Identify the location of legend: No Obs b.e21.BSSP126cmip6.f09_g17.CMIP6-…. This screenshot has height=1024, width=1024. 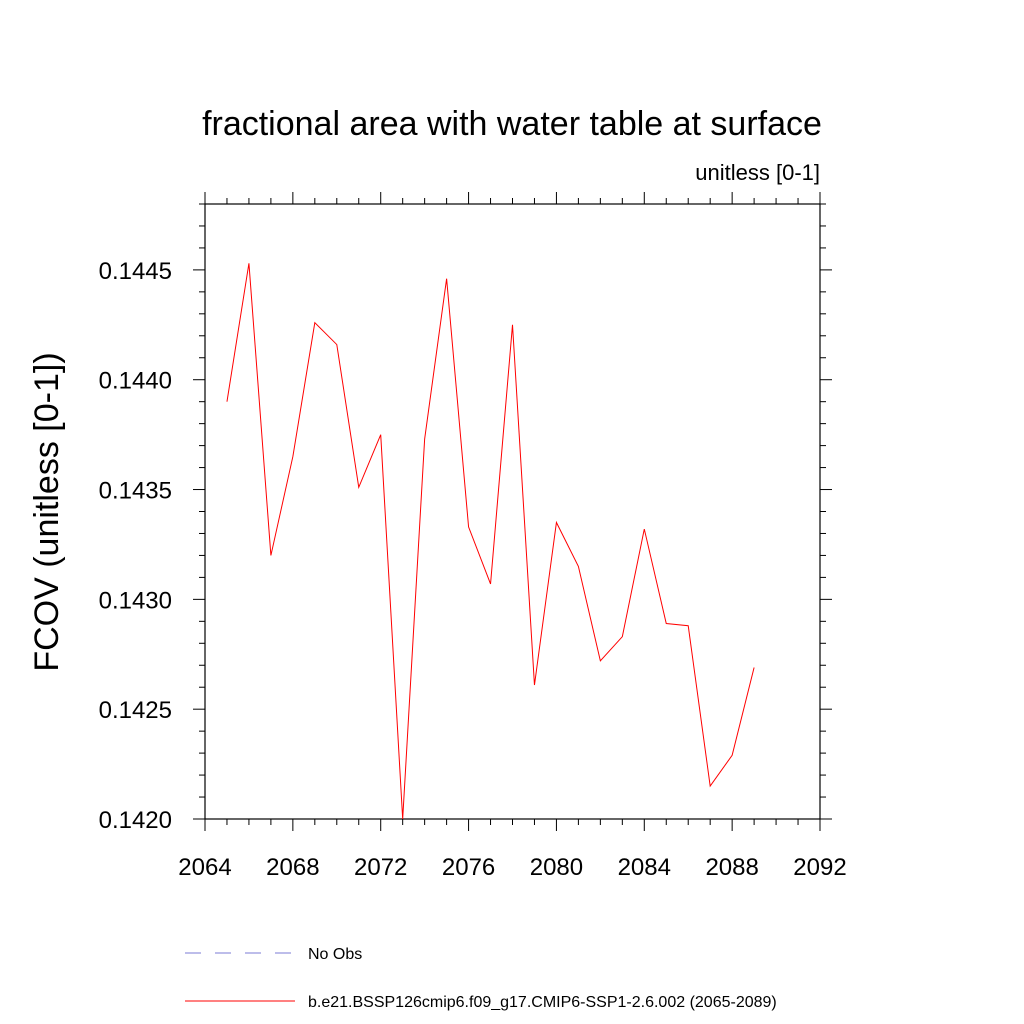
(481, 978).